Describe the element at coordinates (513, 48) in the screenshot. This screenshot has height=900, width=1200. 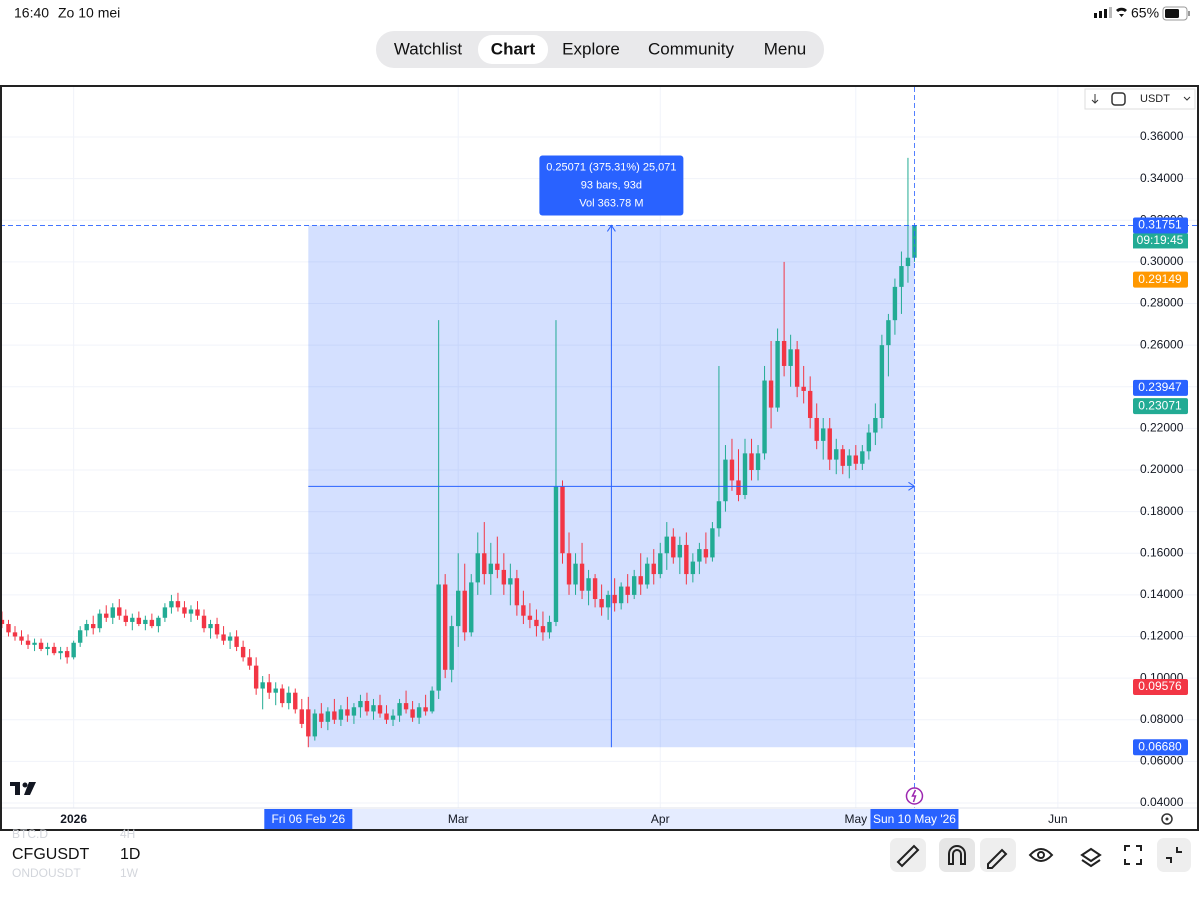
I see `nav-tab: Chart` at that location.